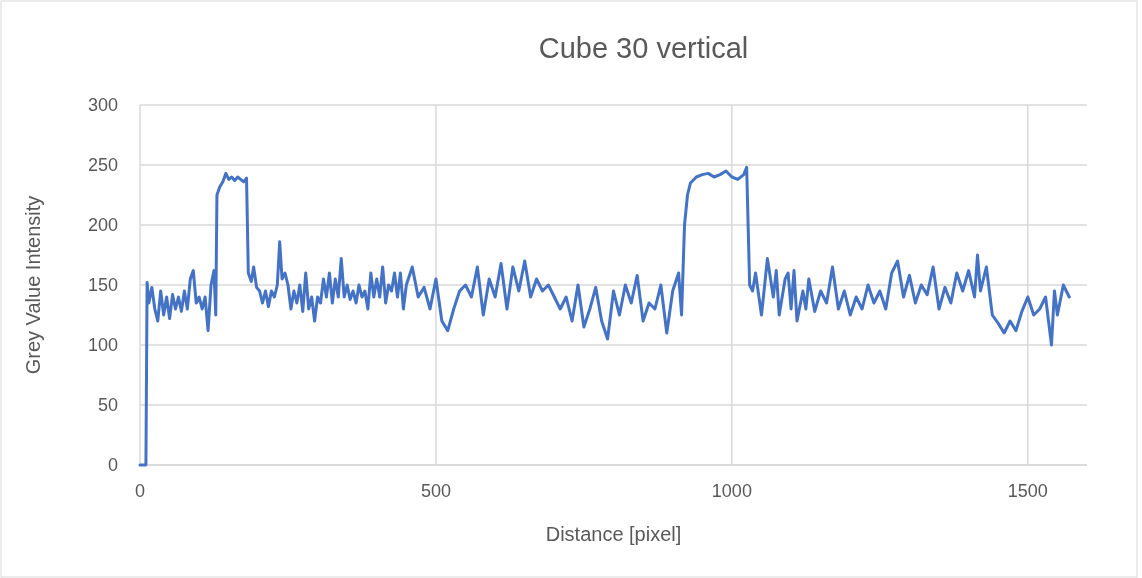 The image size is (1142, 578). I want to click on y-tick-label: 50, so click(107, 405).